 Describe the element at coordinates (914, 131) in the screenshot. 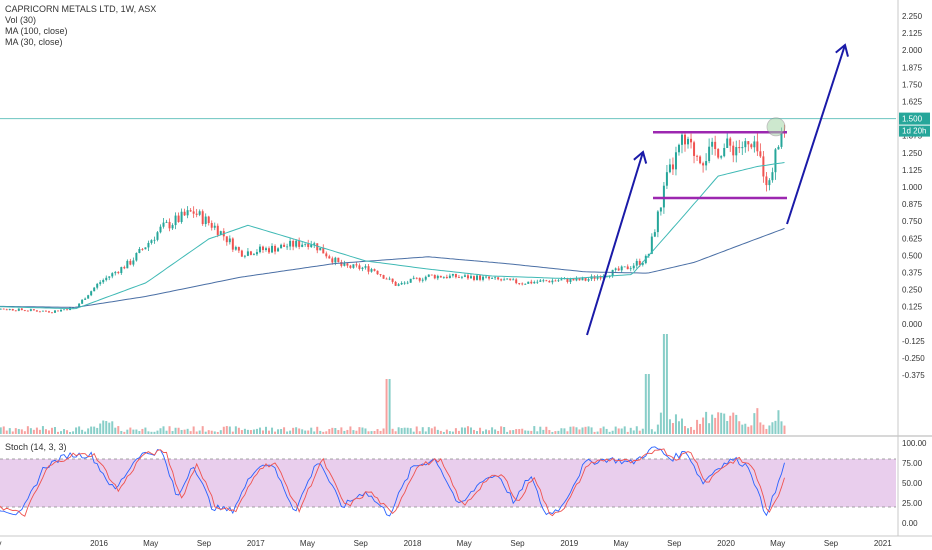

I see `countdown-badge` at that location.